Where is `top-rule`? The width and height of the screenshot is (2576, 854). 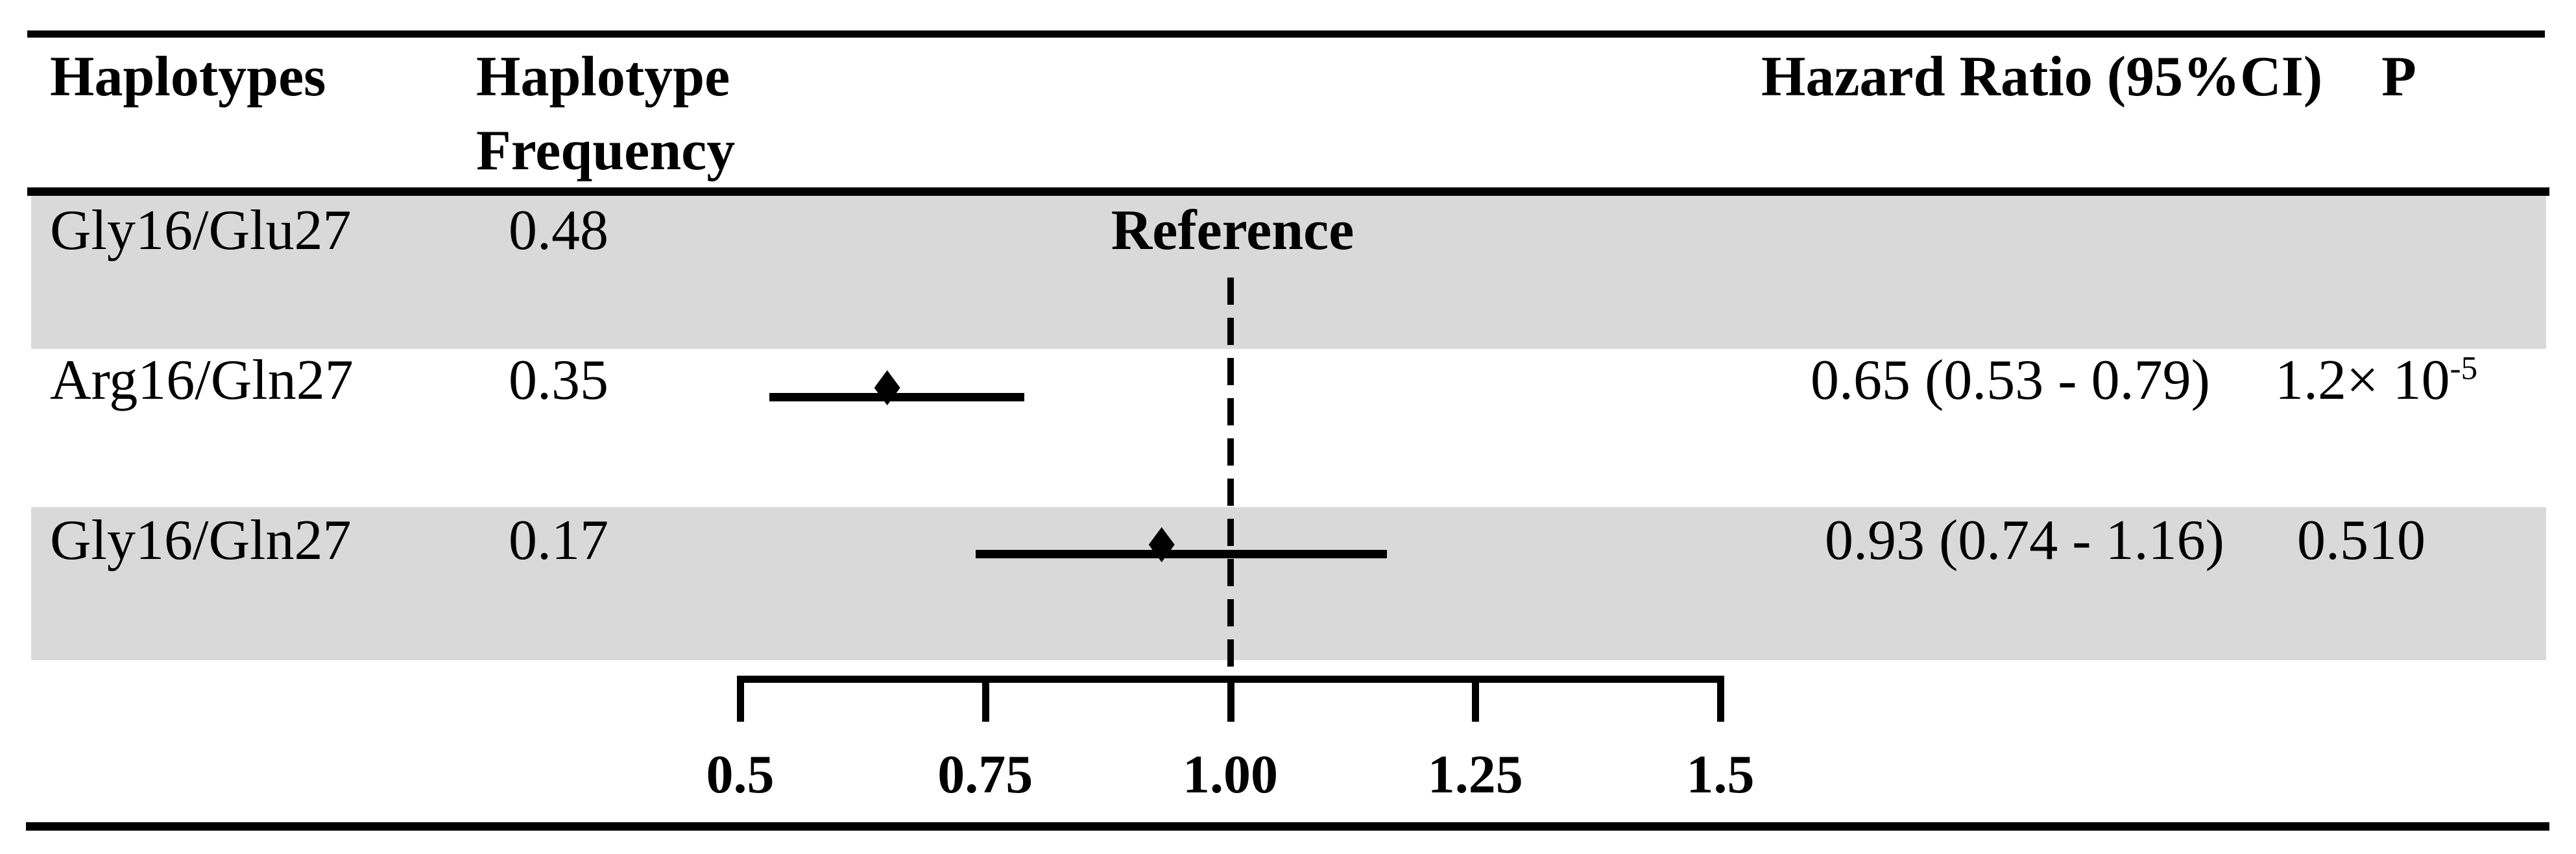 top-rule is located at coordinates (1286, 34).